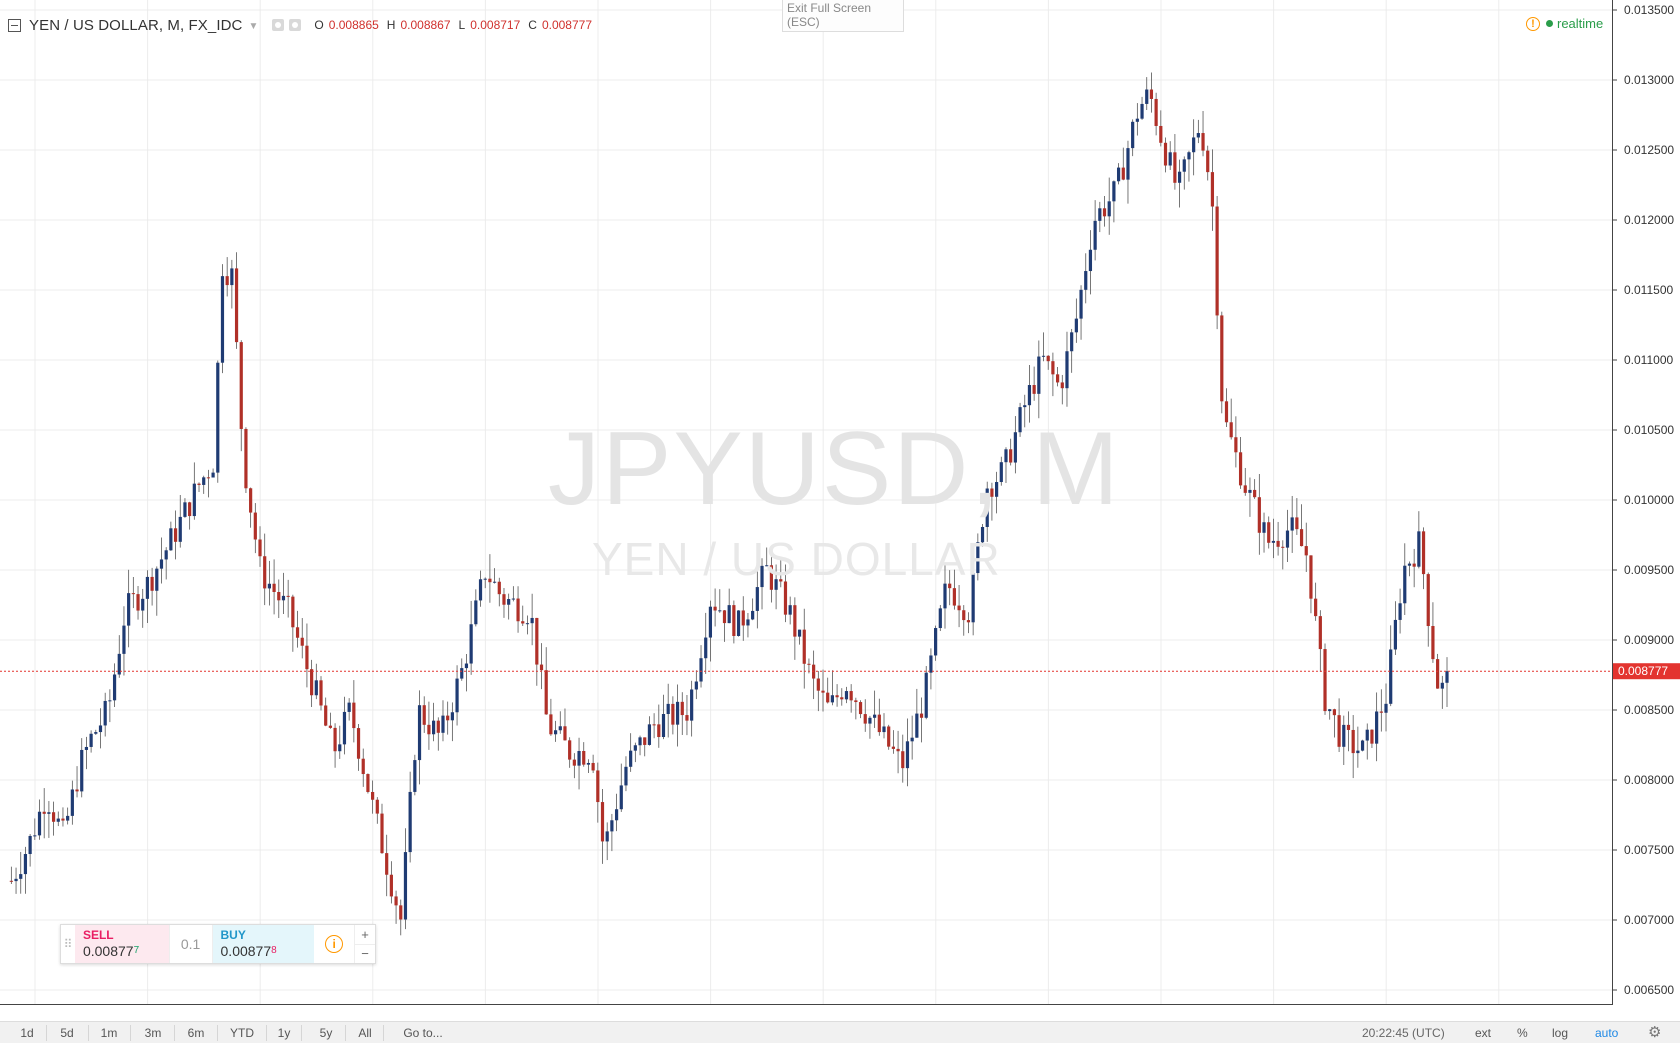  I want to click on gear-icon: ⚙, so click(1655, 1032).